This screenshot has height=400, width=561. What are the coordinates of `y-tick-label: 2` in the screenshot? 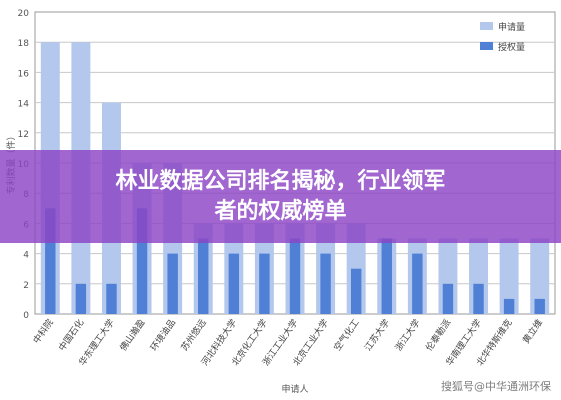 It's located at (26, 286).